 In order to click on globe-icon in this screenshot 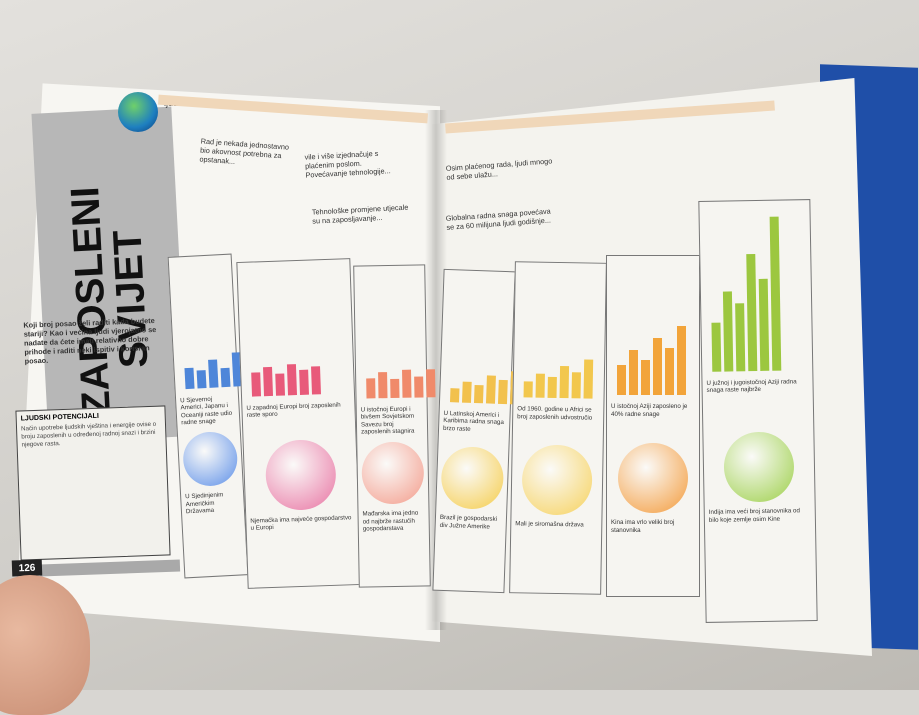, I will do `click(138, 112)`.